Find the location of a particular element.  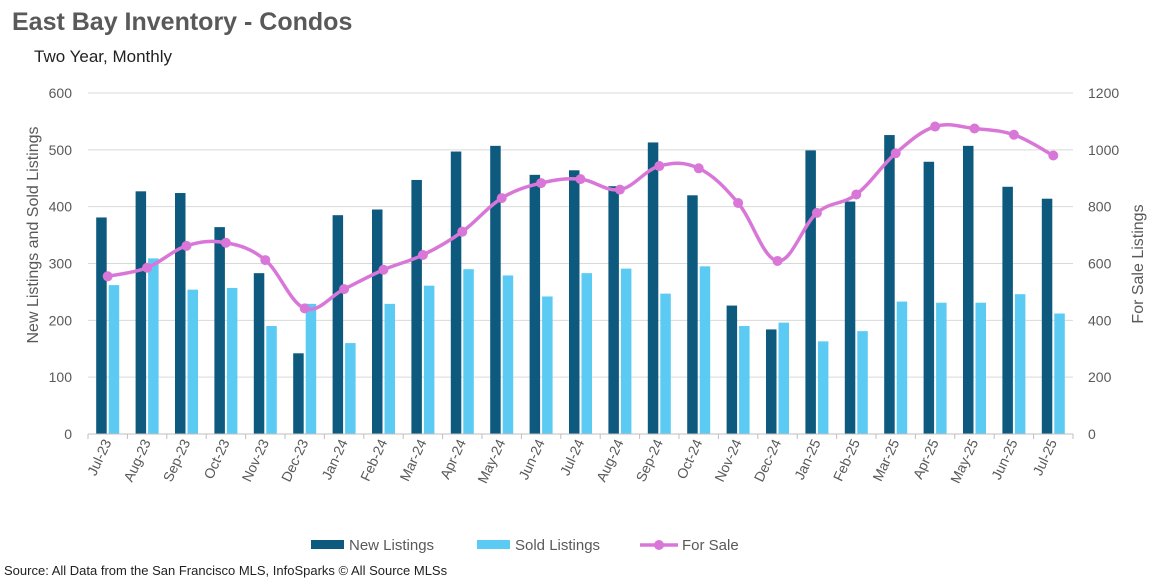

x-tick-label: Apr-24 is located at coordinates (453, 458).